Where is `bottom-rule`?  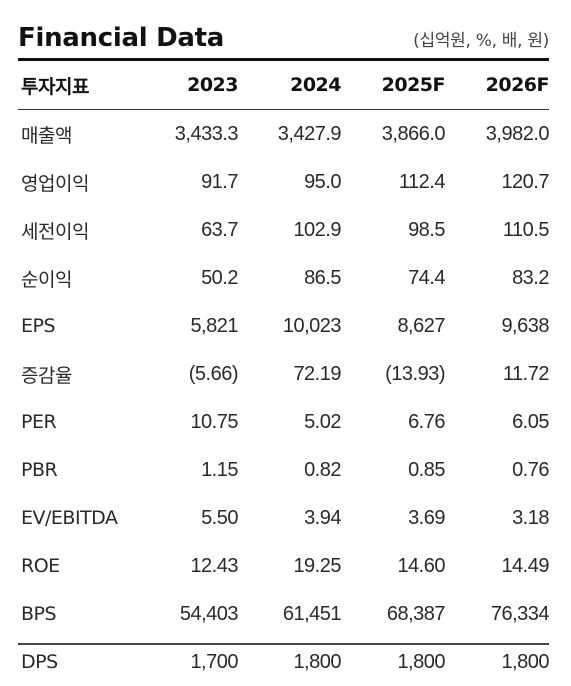 bottom-rule is located at coordinates (283, 644).